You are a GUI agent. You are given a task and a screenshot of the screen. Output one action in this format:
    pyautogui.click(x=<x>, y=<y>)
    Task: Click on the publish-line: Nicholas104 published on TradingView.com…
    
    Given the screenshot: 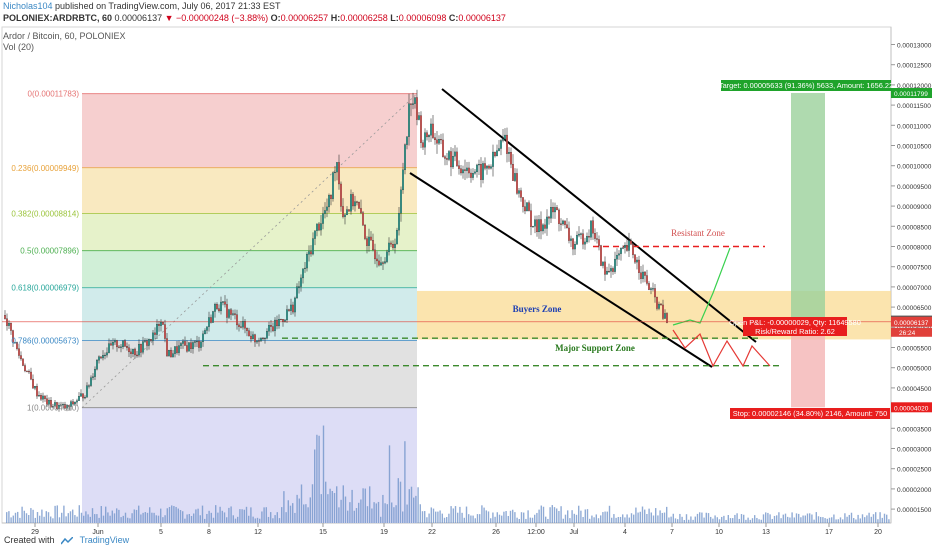 What is the action you would take?
    pyautogui.click(x=142, y=6)
    